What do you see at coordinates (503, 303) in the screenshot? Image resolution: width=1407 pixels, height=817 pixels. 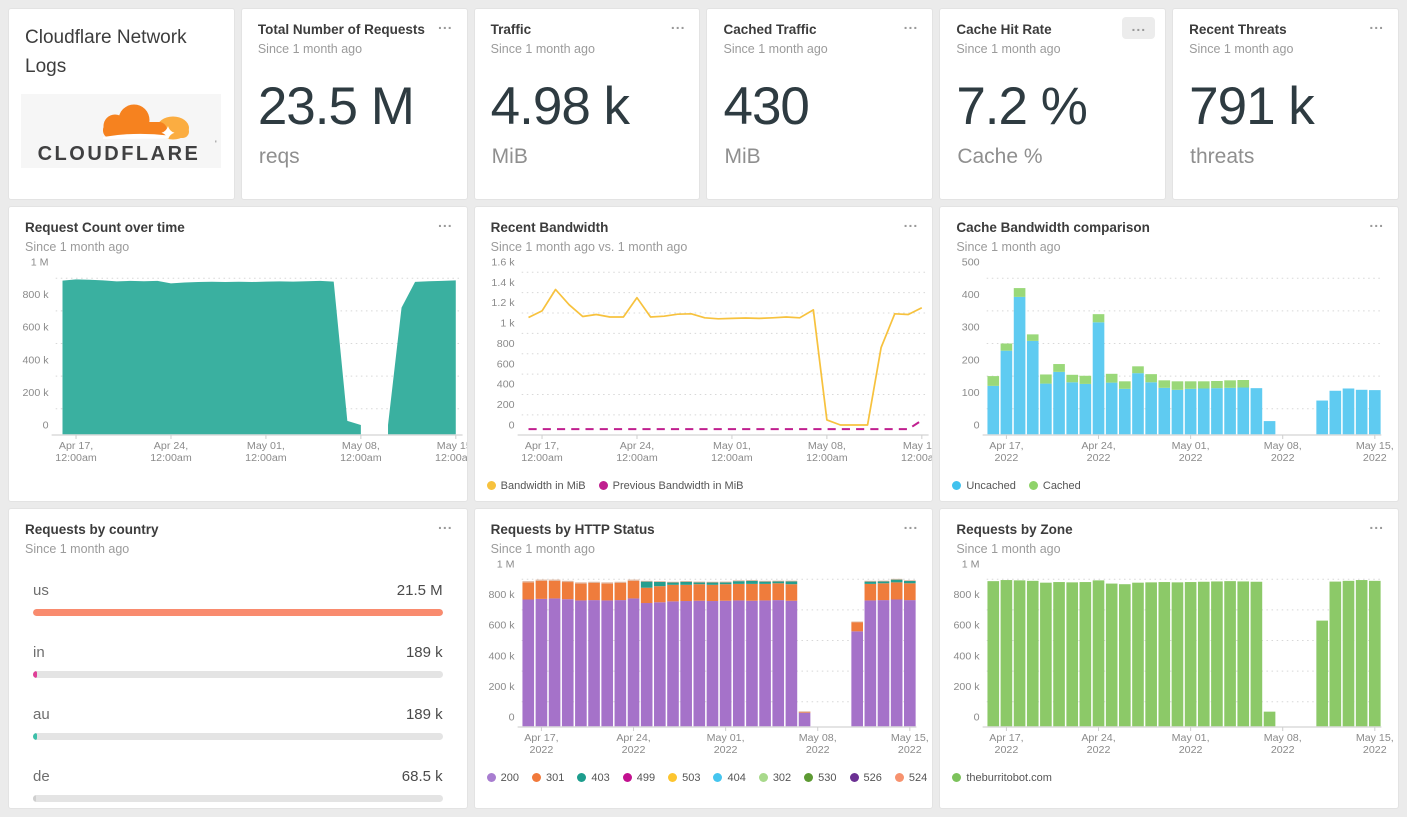 I see `svg-text: 1.2 k` at bounding box center [503, 303].